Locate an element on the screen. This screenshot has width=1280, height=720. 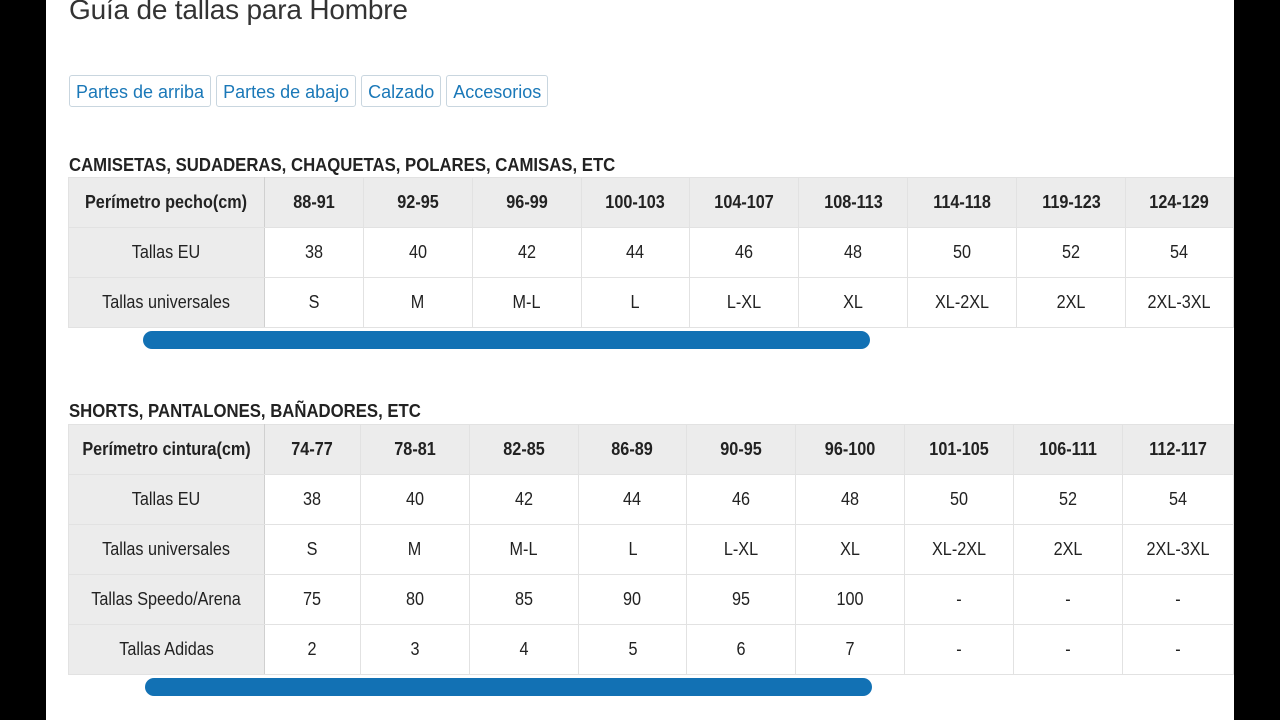
cell-text: 108-113 is located at coordinates (853, 202).